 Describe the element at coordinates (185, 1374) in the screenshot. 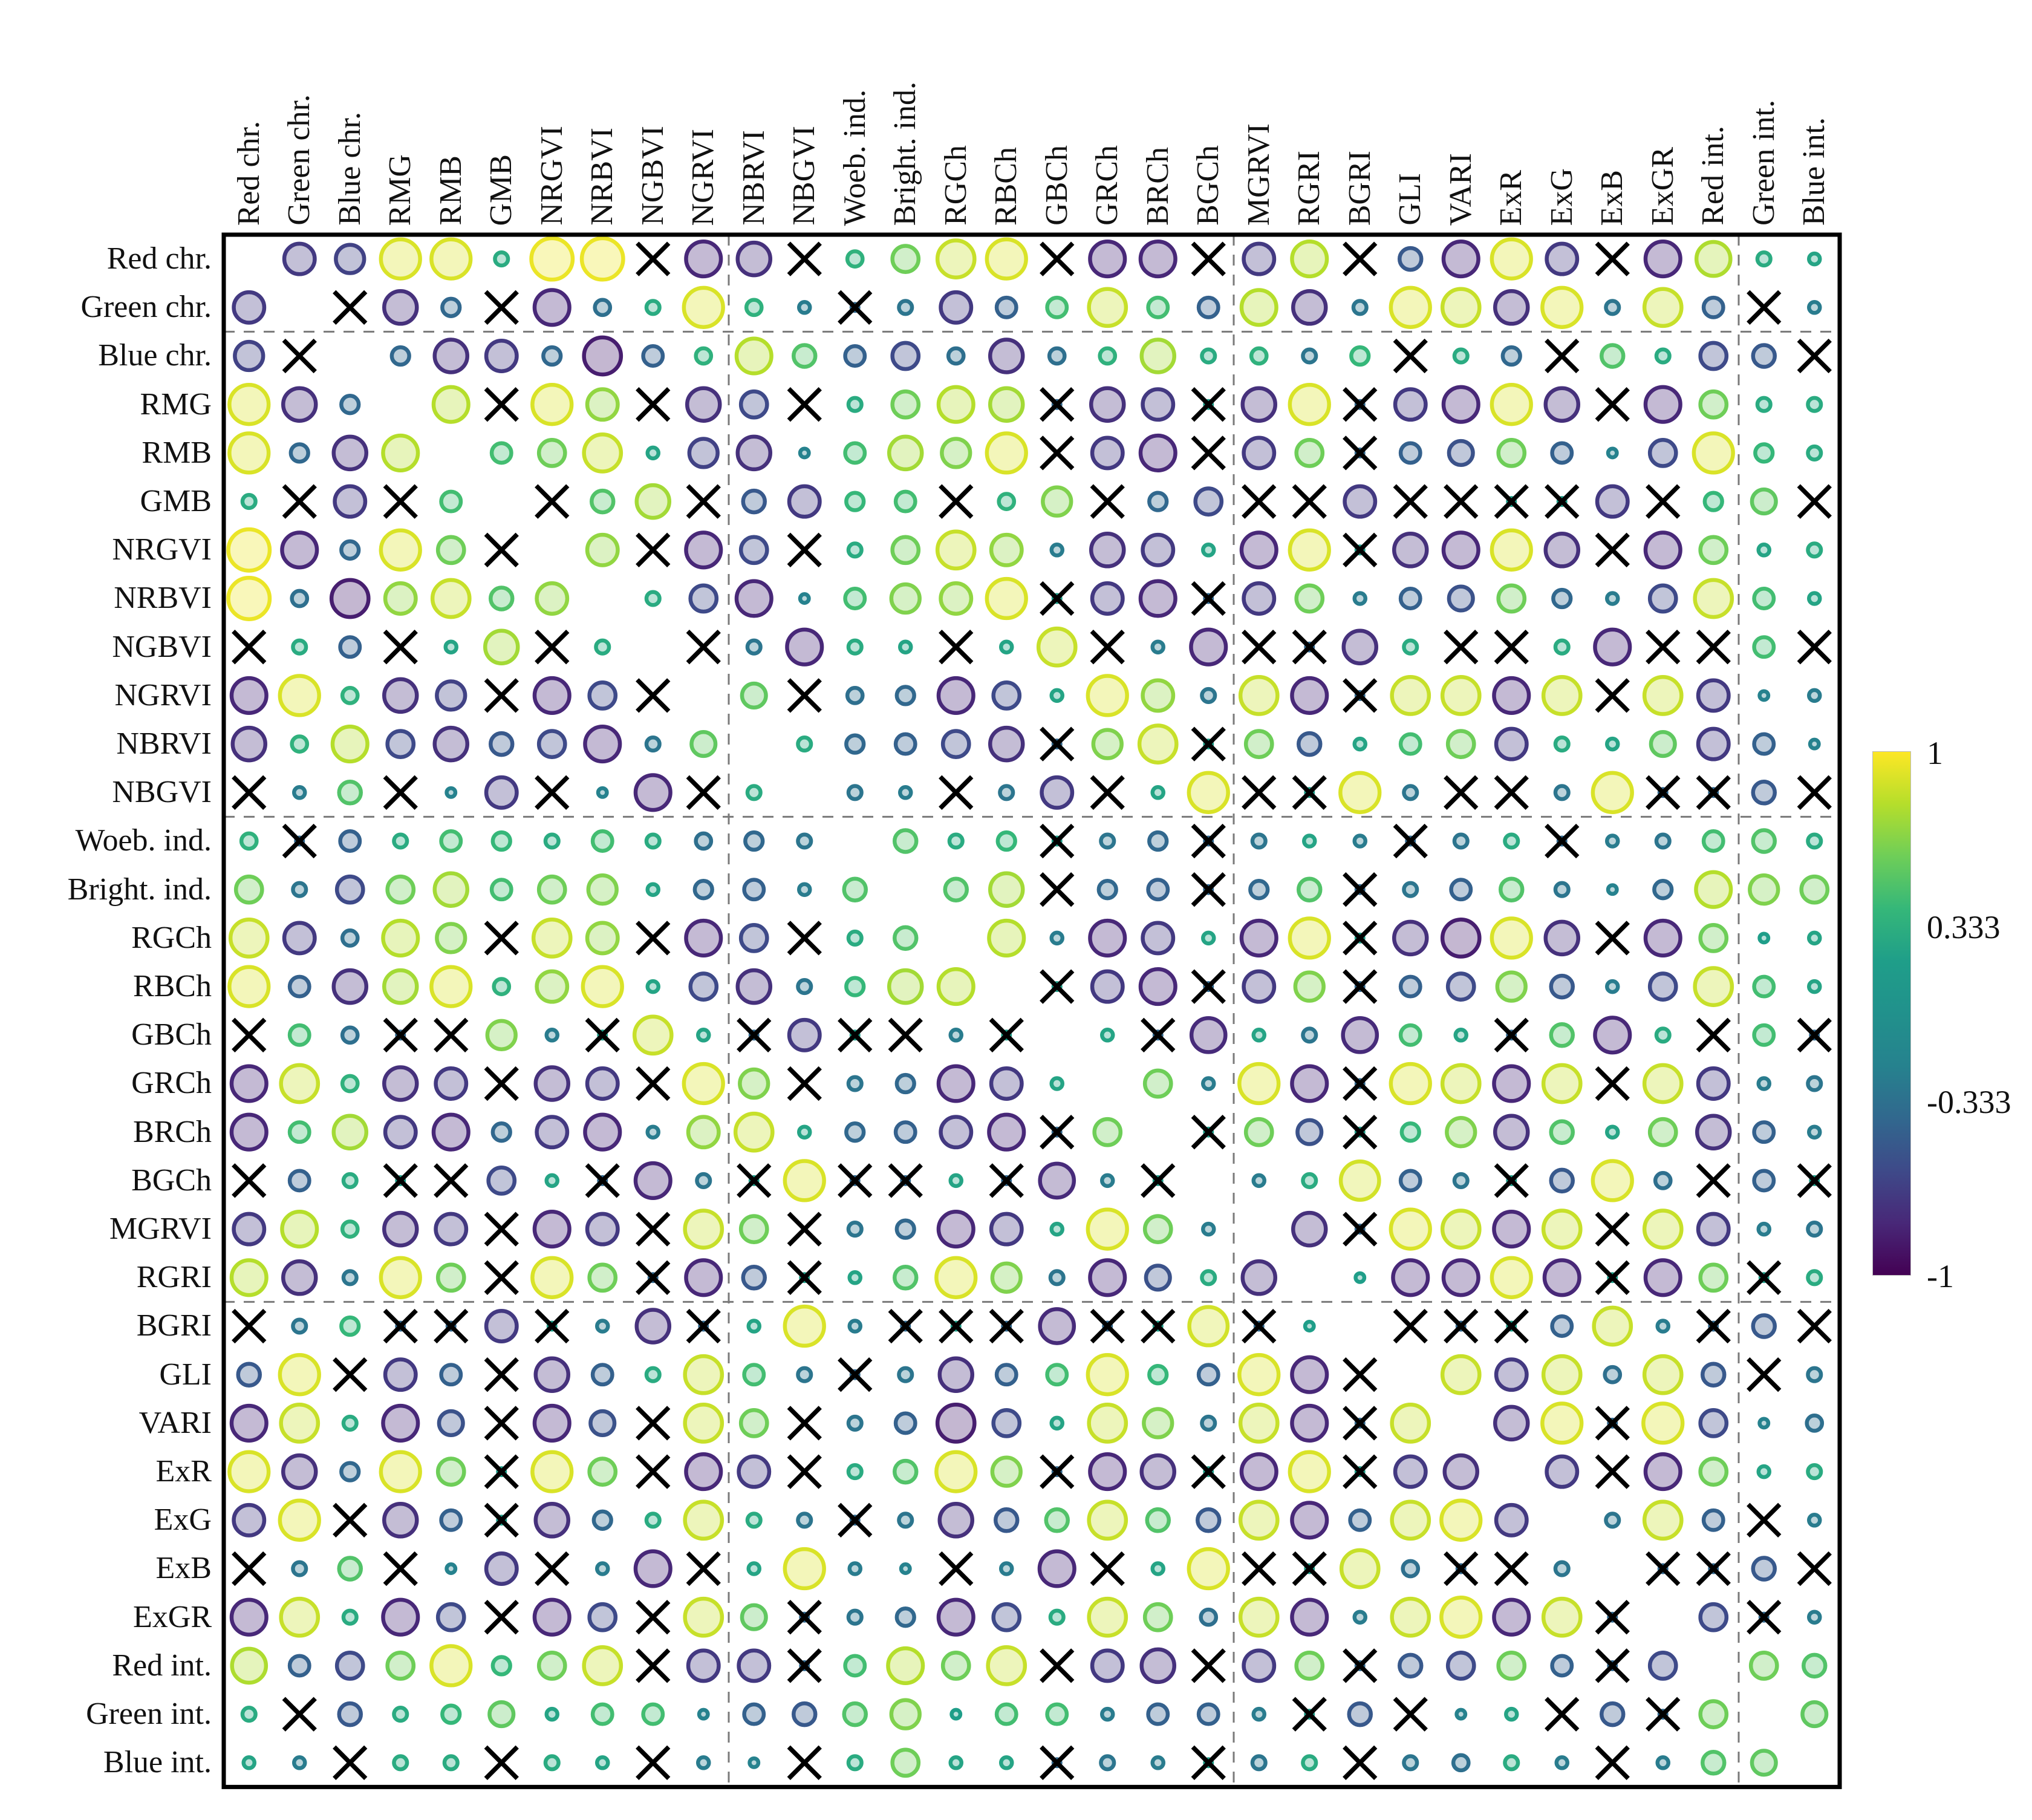

I see `row-label: GLI` at that location.